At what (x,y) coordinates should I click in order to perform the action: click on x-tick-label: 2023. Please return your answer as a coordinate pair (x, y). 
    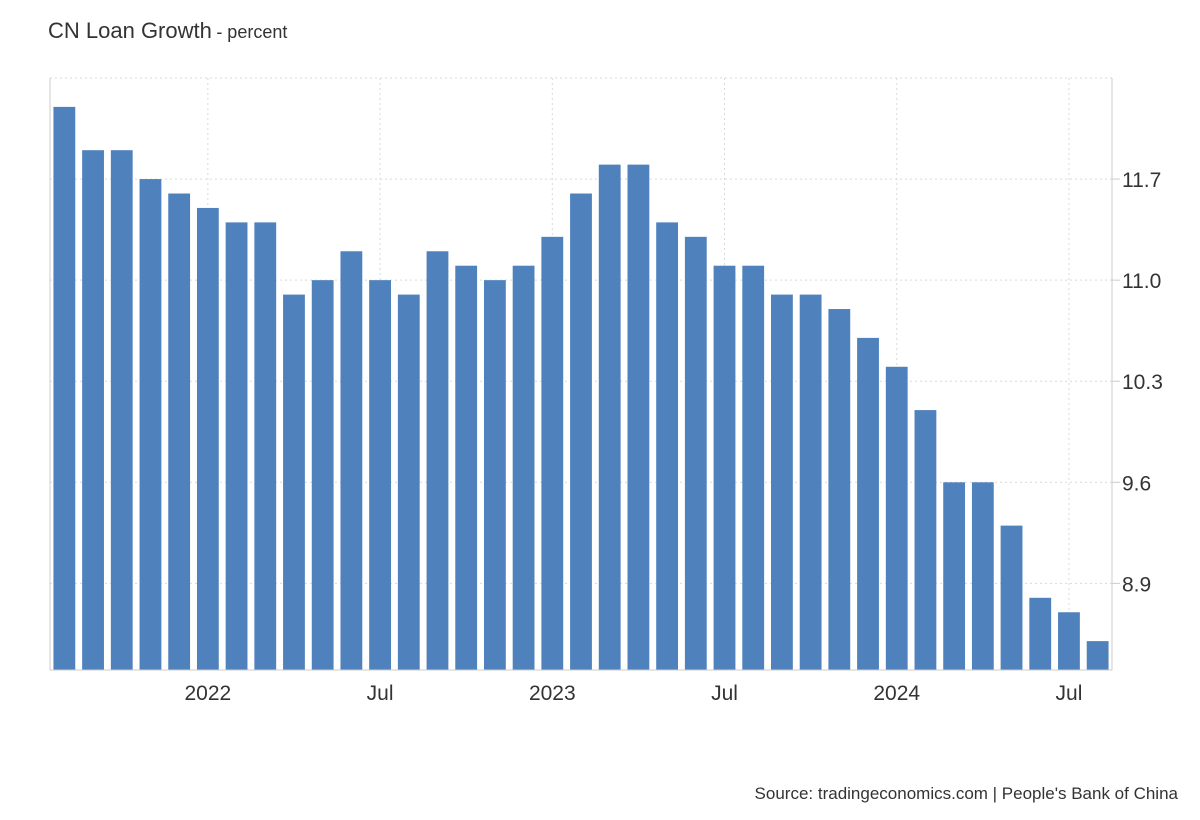
    Looking at the image, I should click on (552, 693).